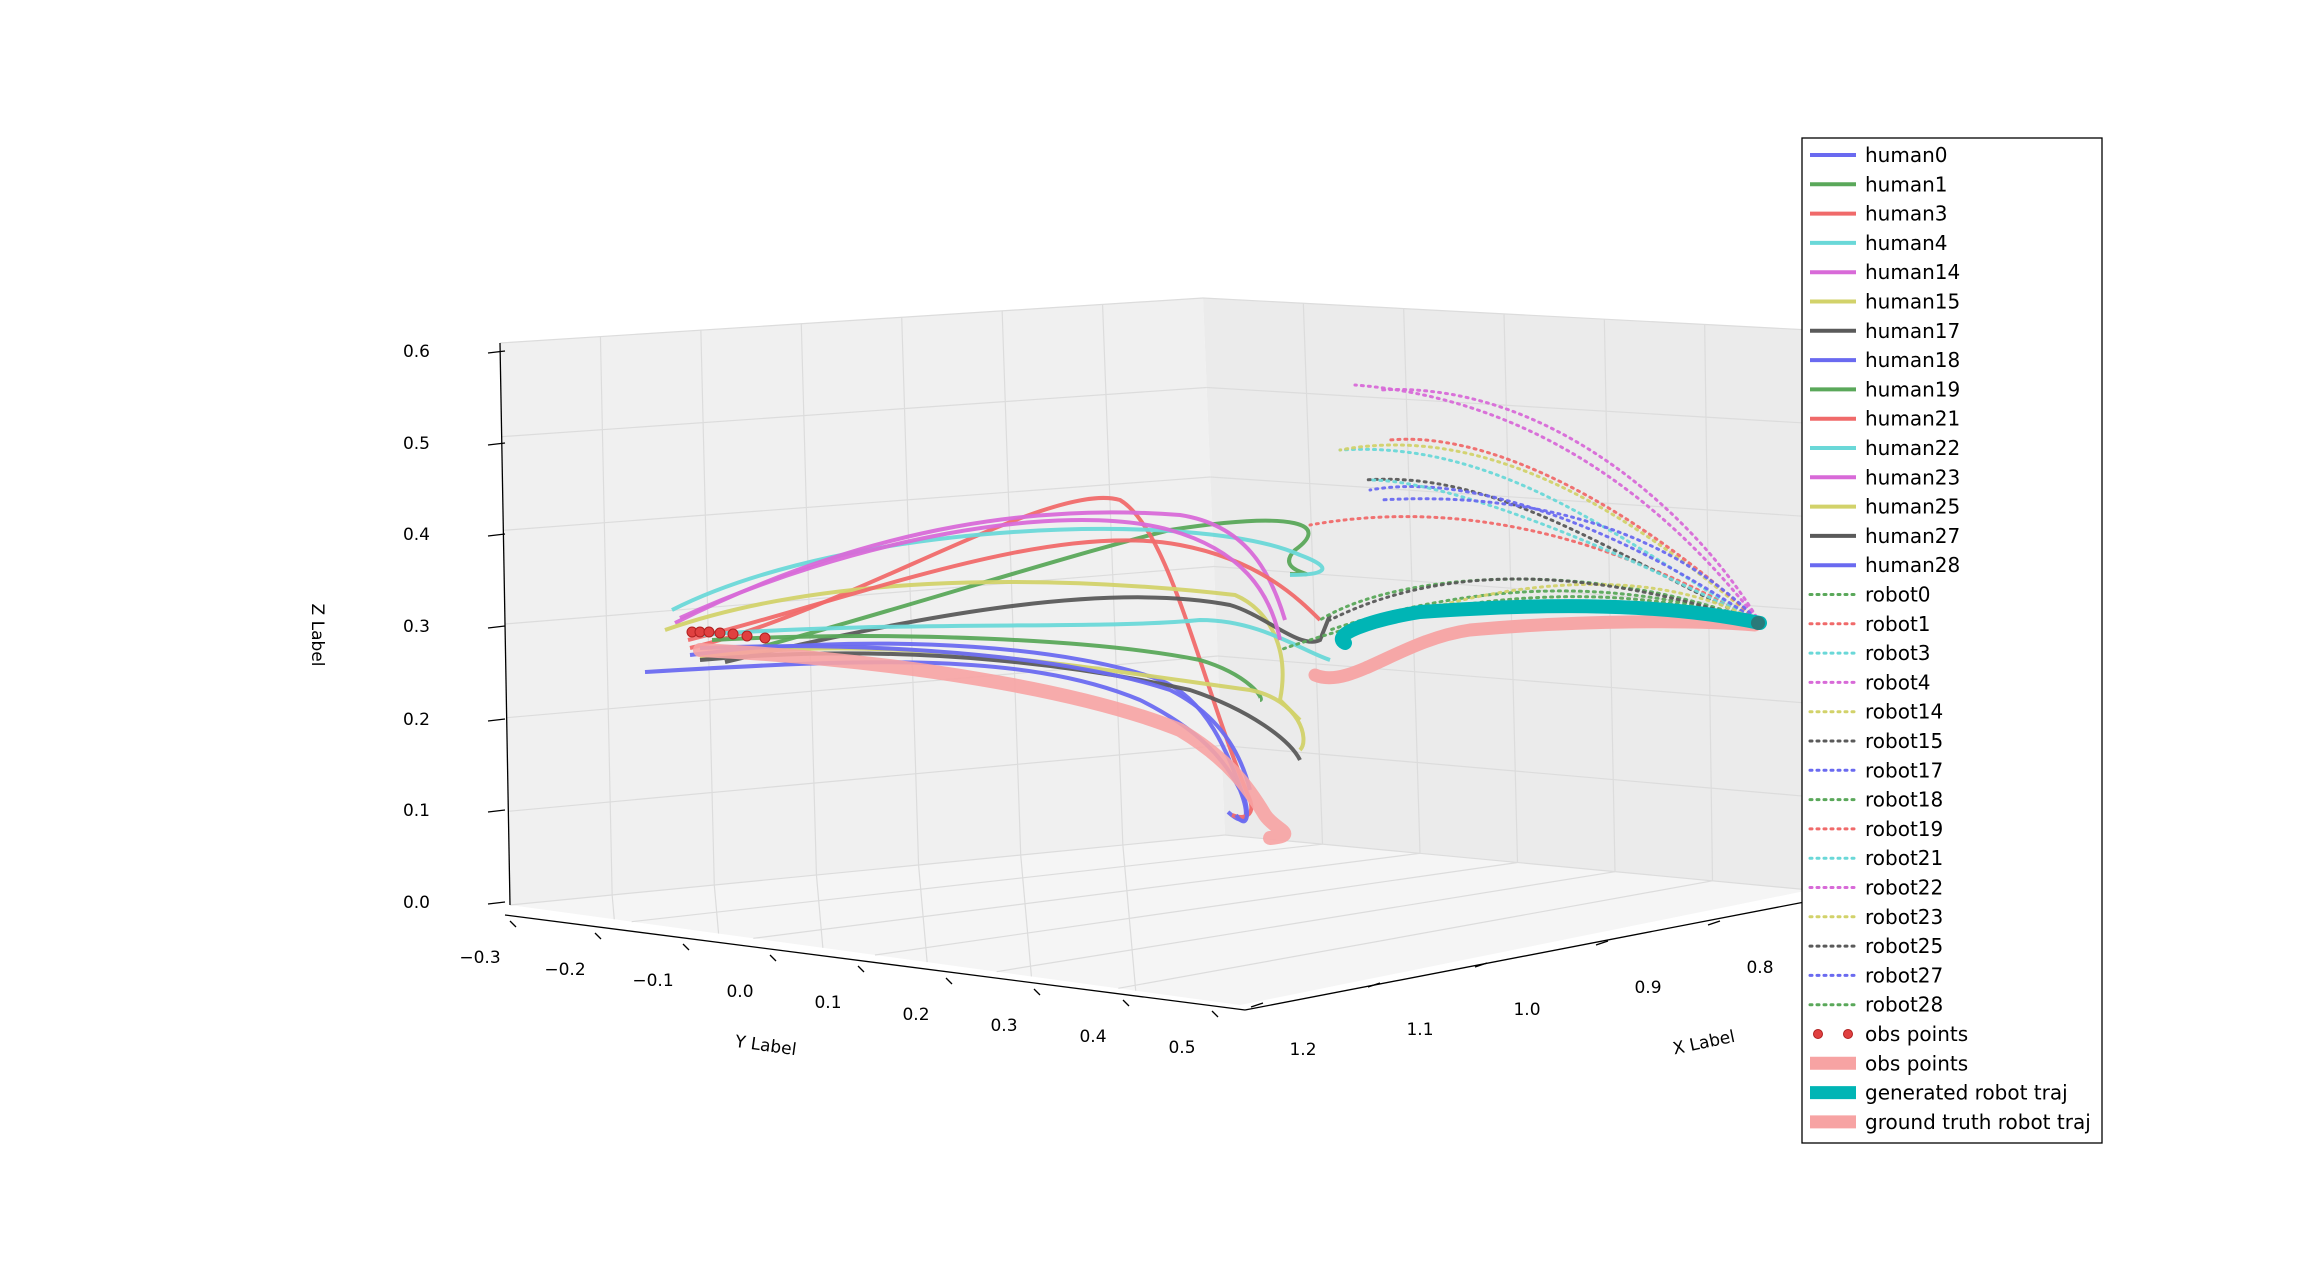 The image size is (2318, 1277). I want to click on ground-truth-traj-line, so click(1535, 650).